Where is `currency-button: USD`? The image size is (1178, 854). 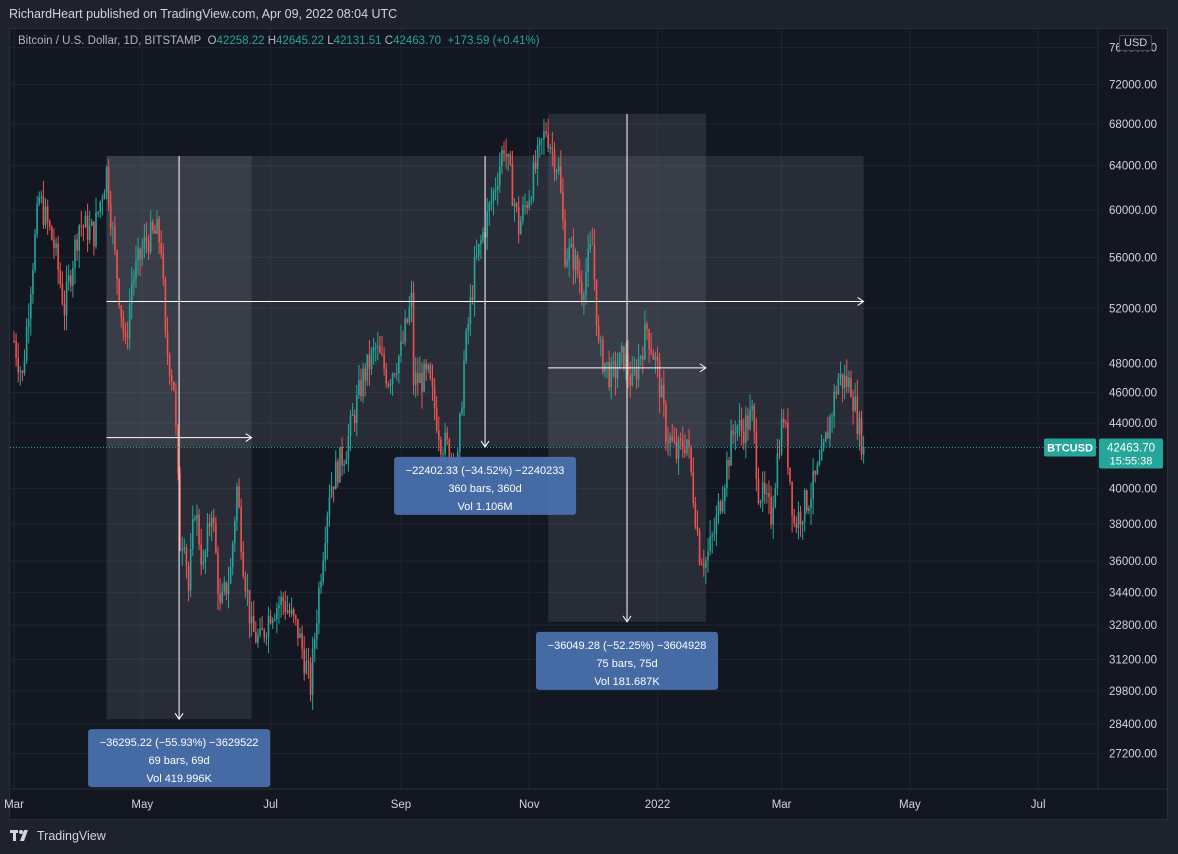
currency-button: USD is located at coordinates (1136, 43).